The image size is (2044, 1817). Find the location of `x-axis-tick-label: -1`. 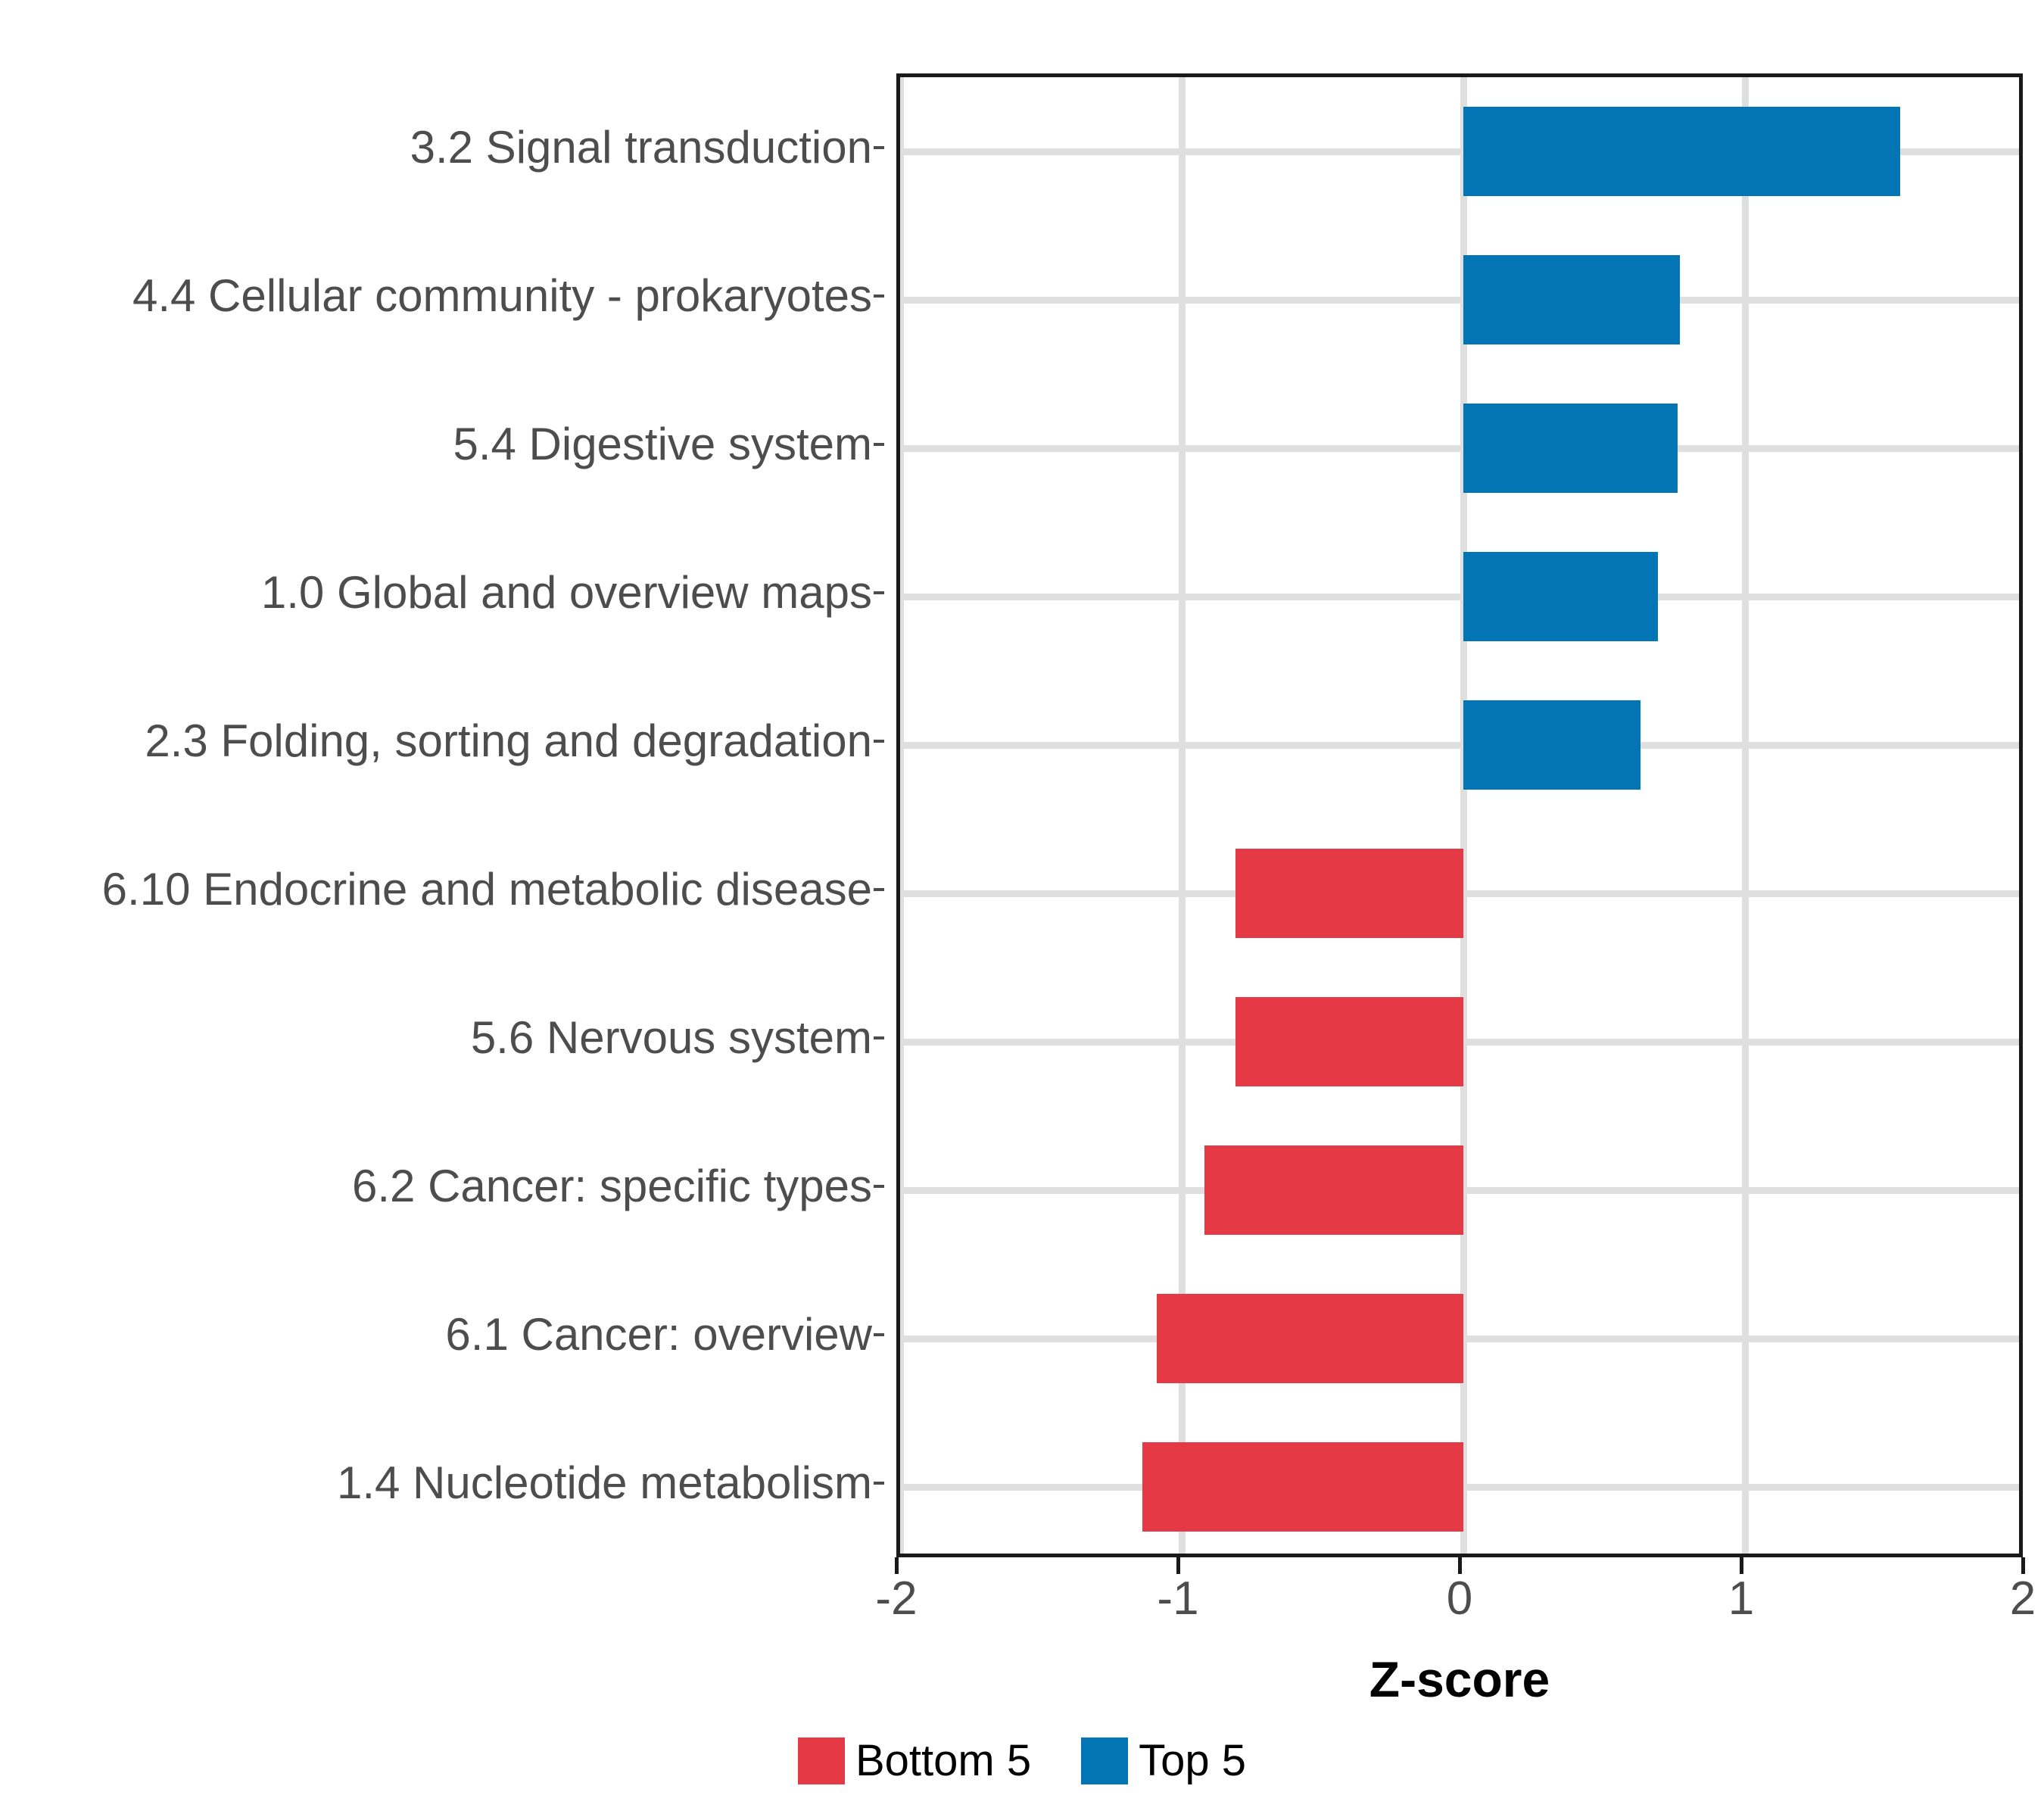

x-axis-tick-label: -1 is located at coordinates (1178, 1599).